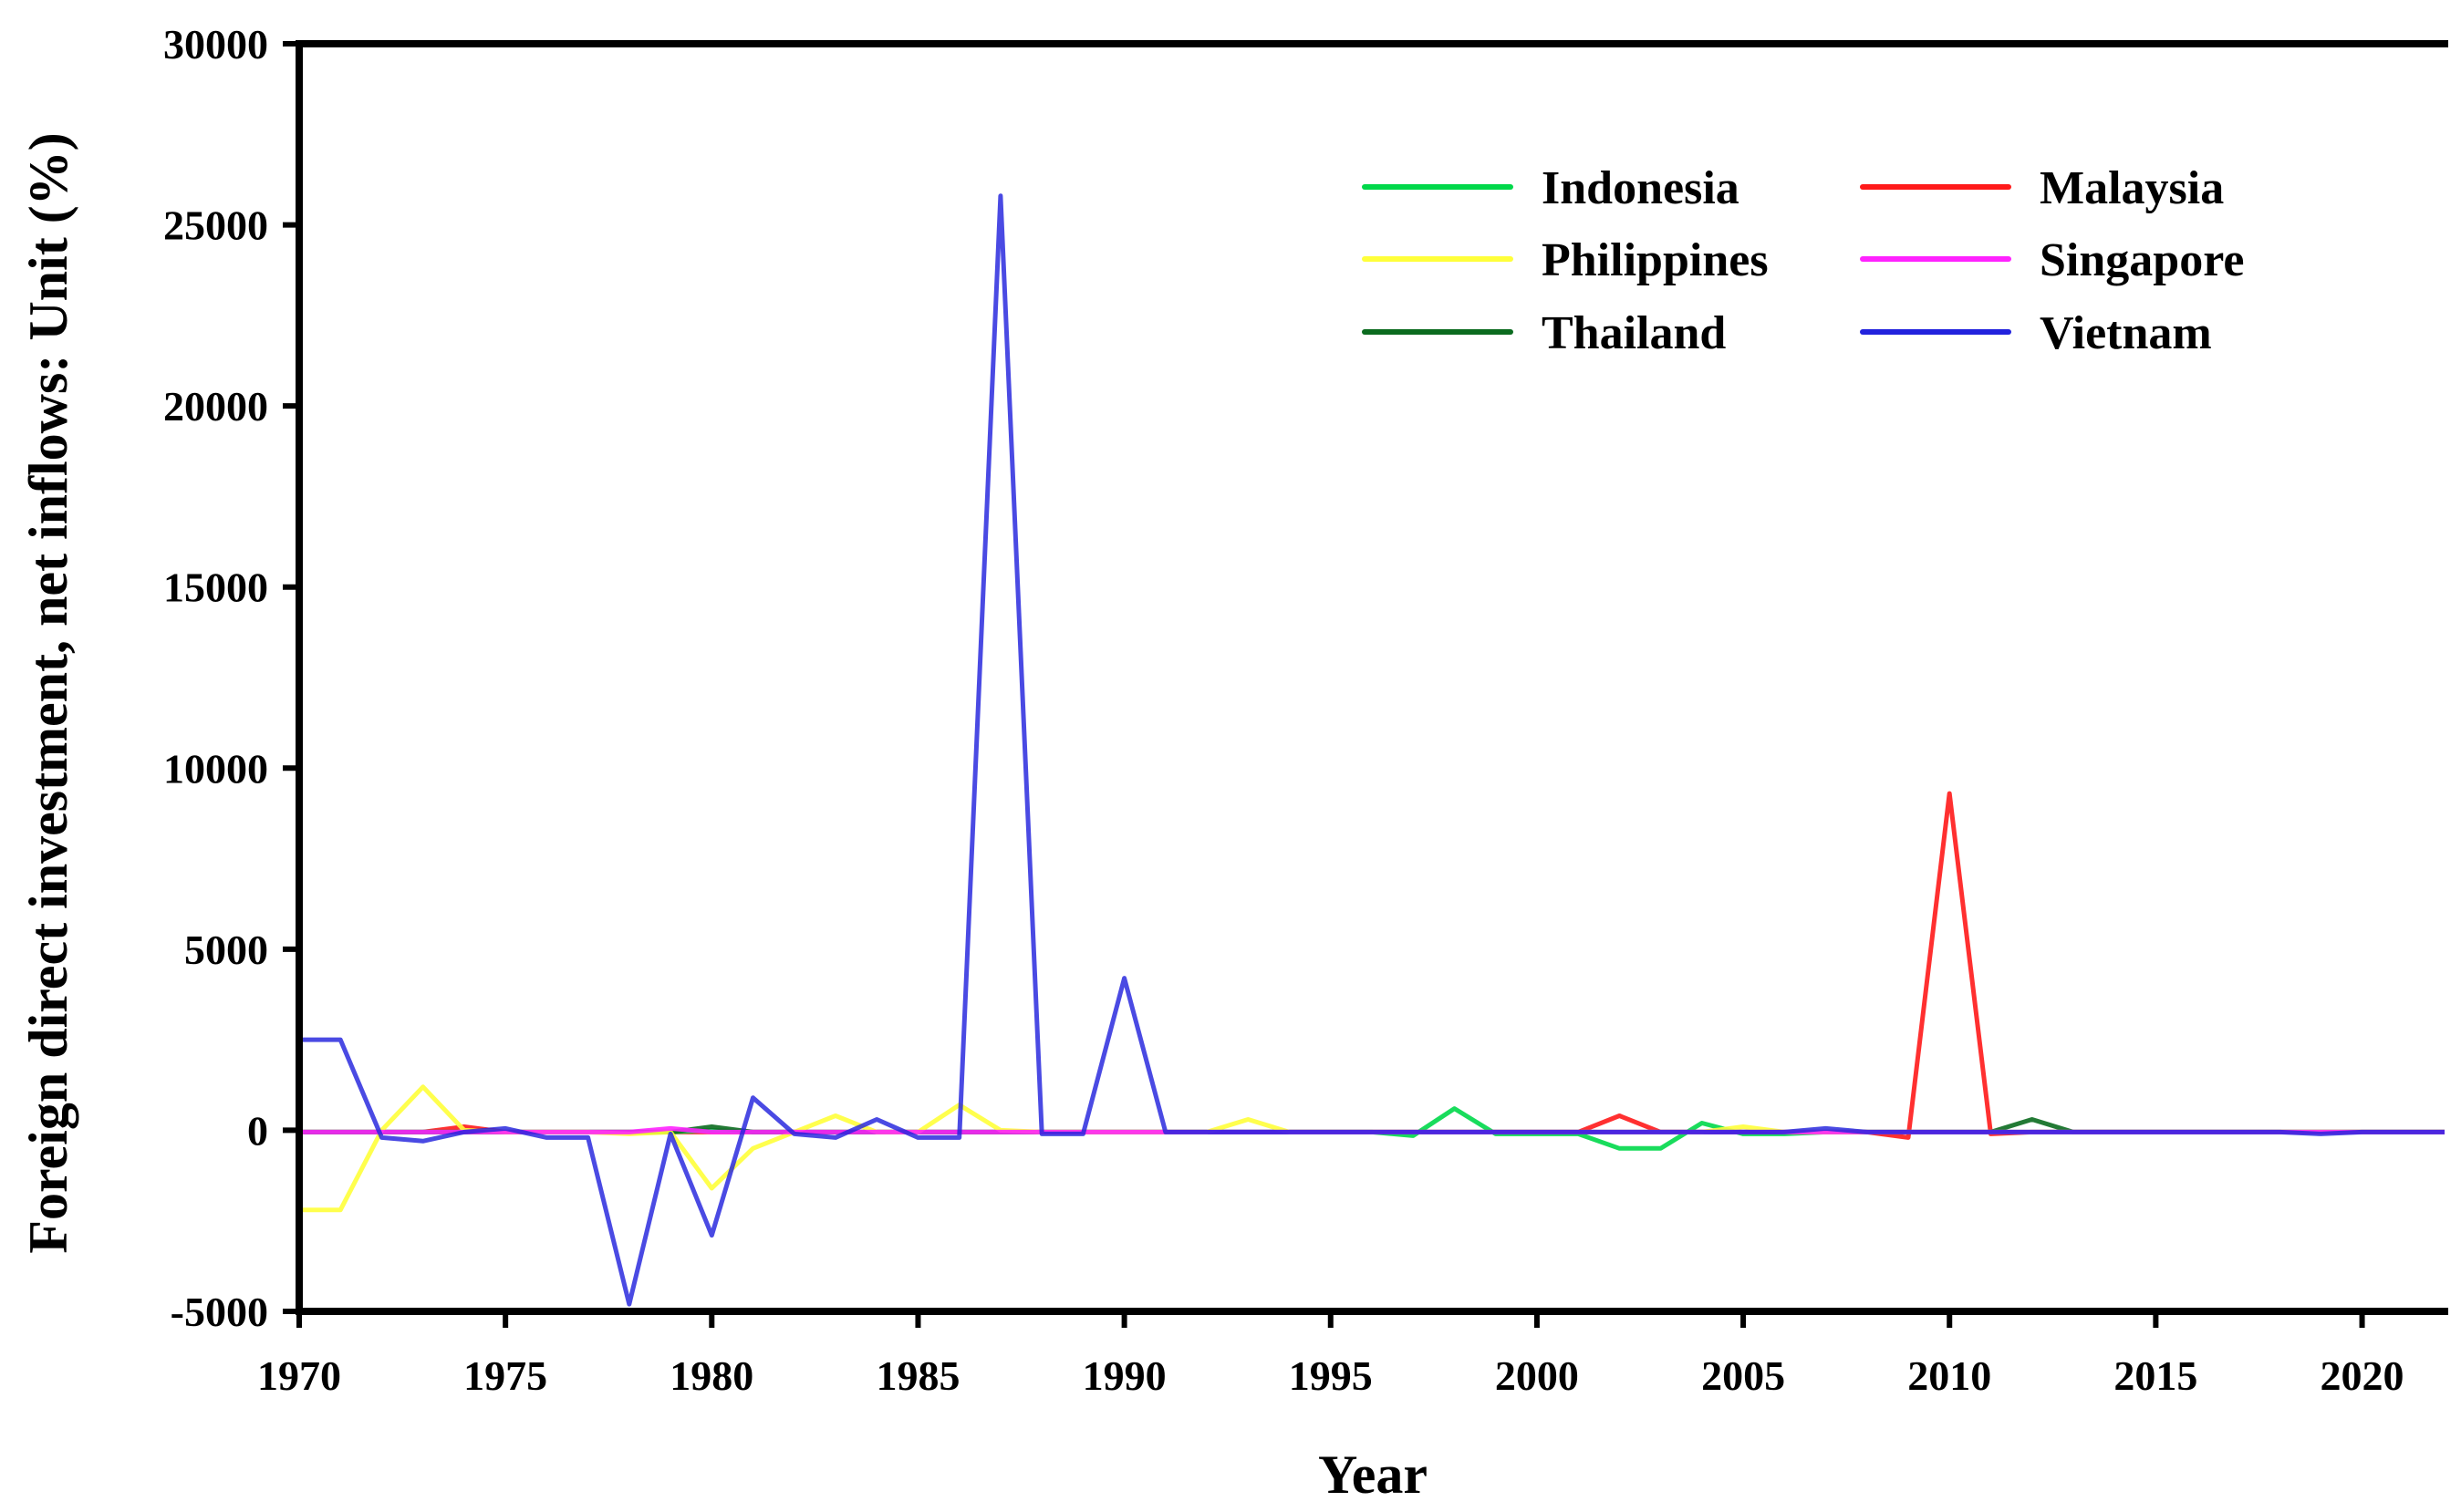  Describe the element at coordinates (505, 1375) in the screenshot. I see `x-tick-label-1975: 1975` at that location.